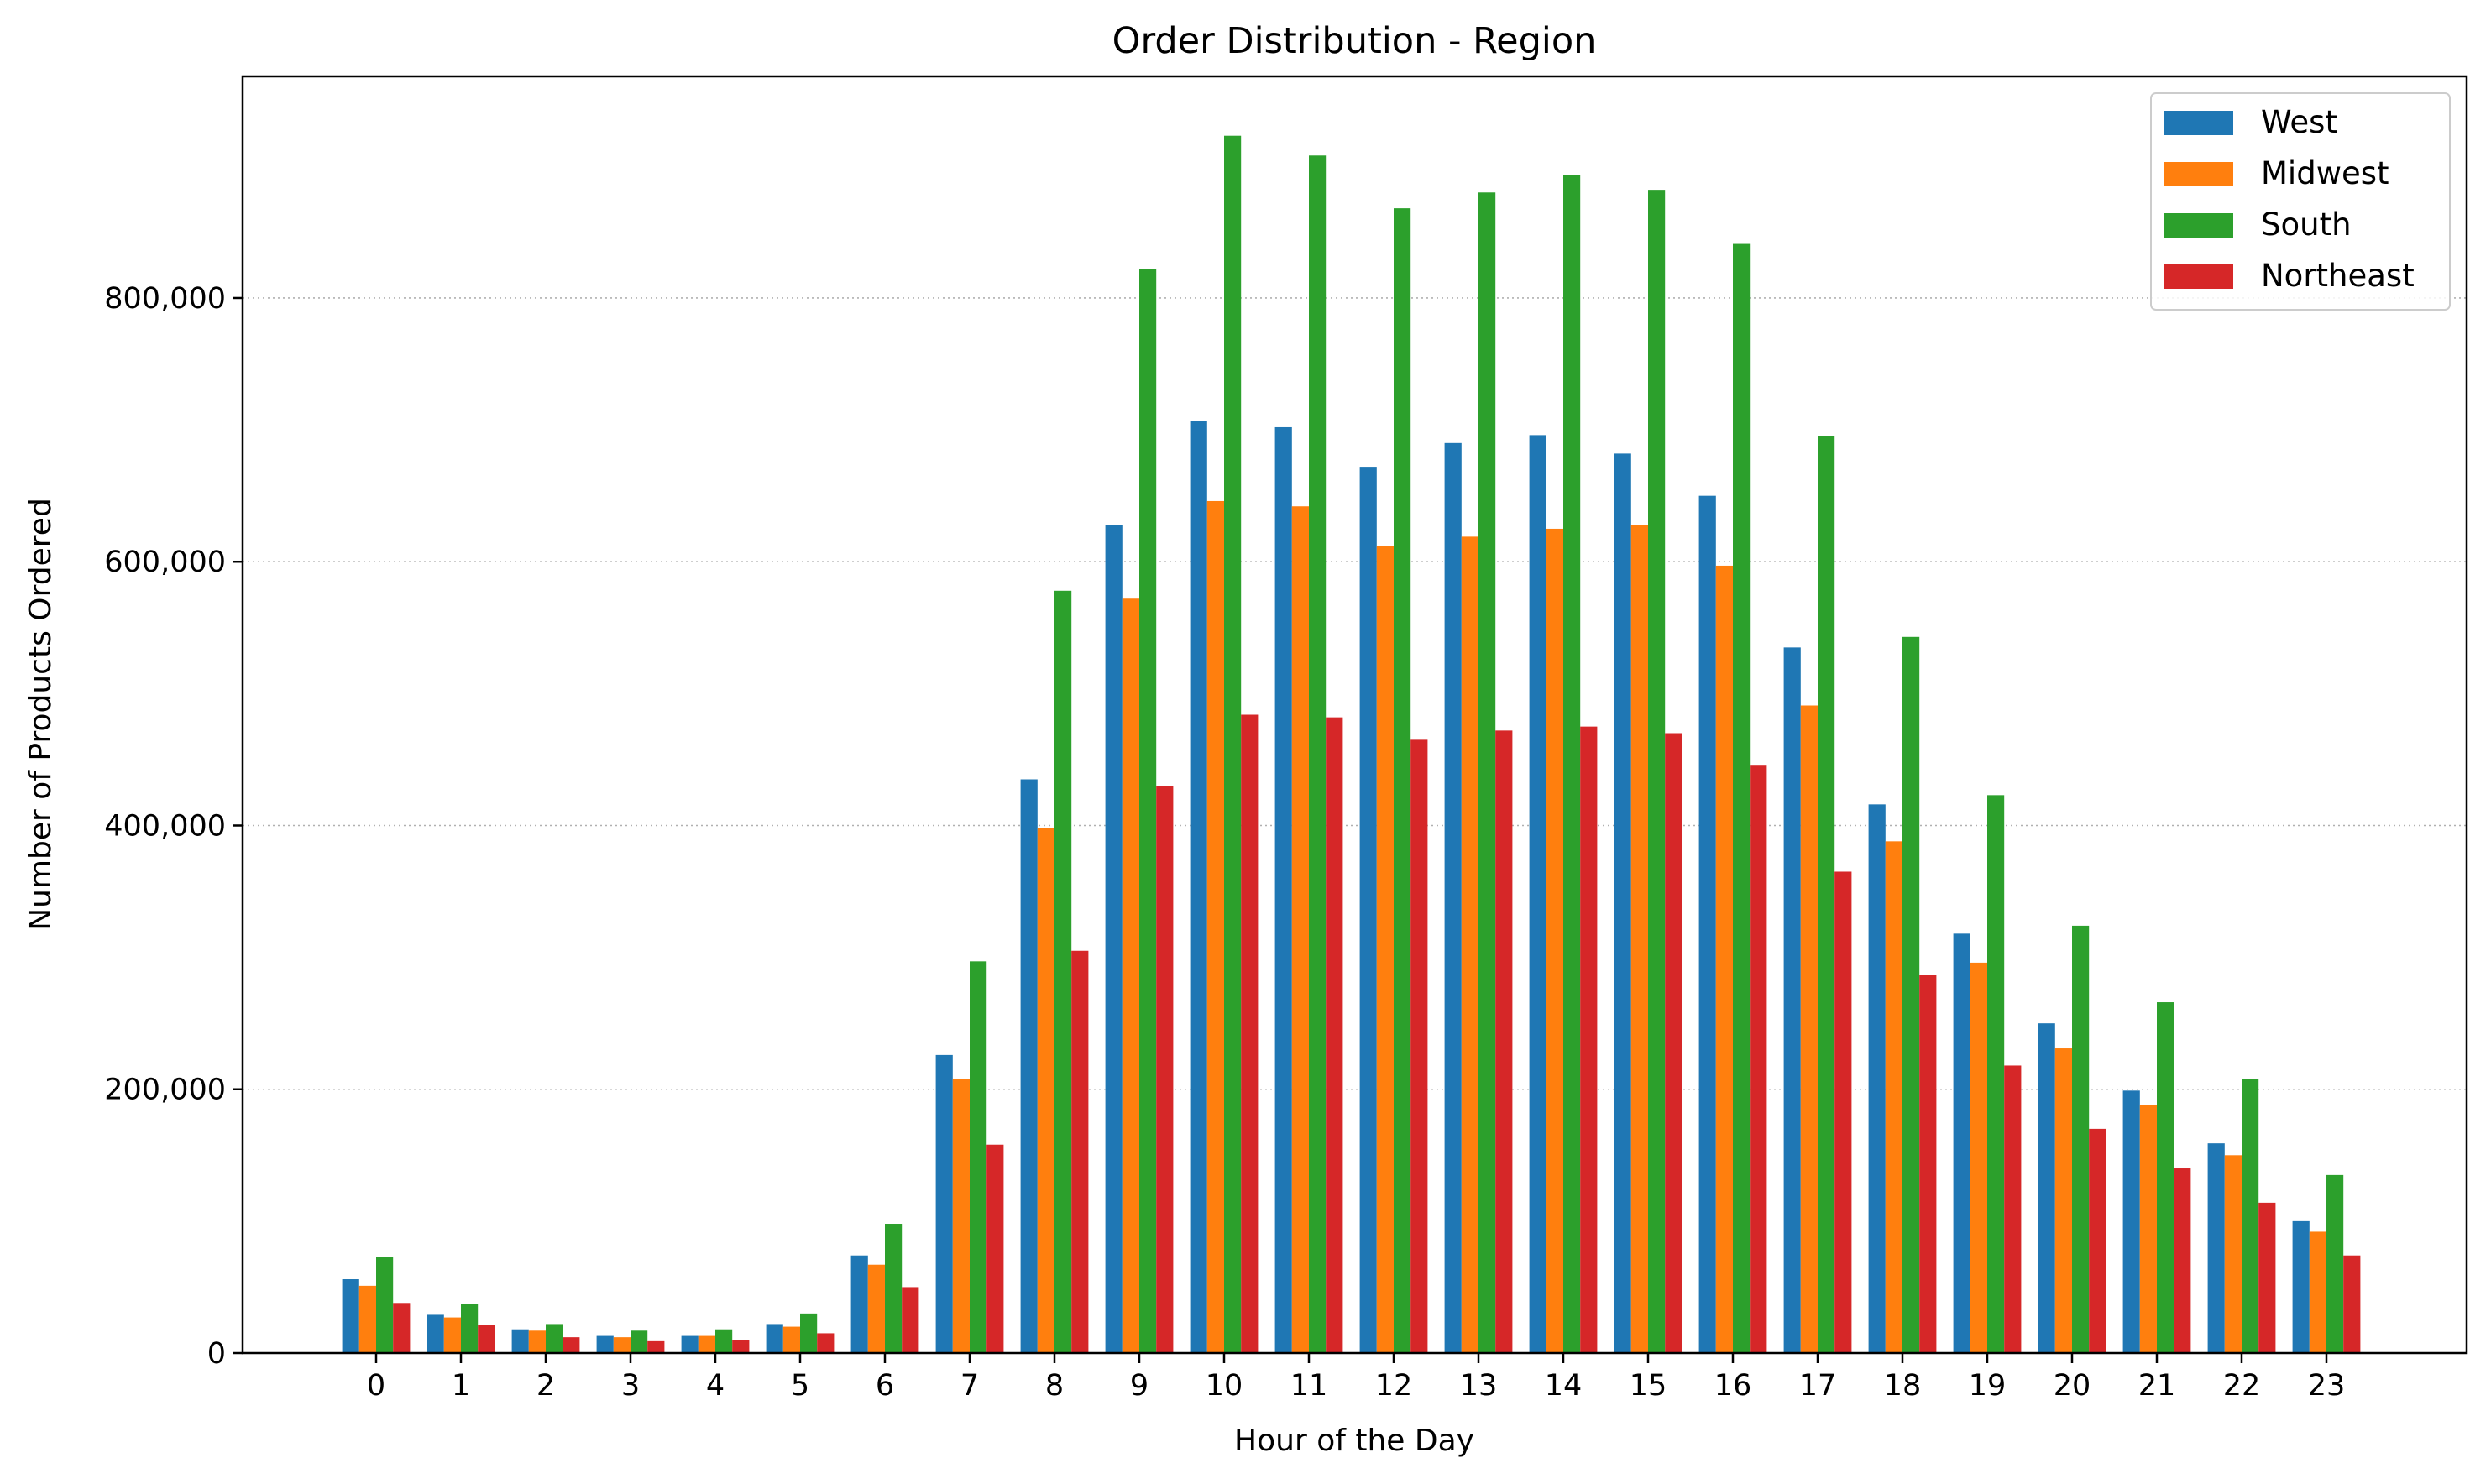 This screenshot has height=1484, width=2491. Describe the element at coordinates (1733, 1386) in the screenshot. I see `x-tick-label: 16` at that location.